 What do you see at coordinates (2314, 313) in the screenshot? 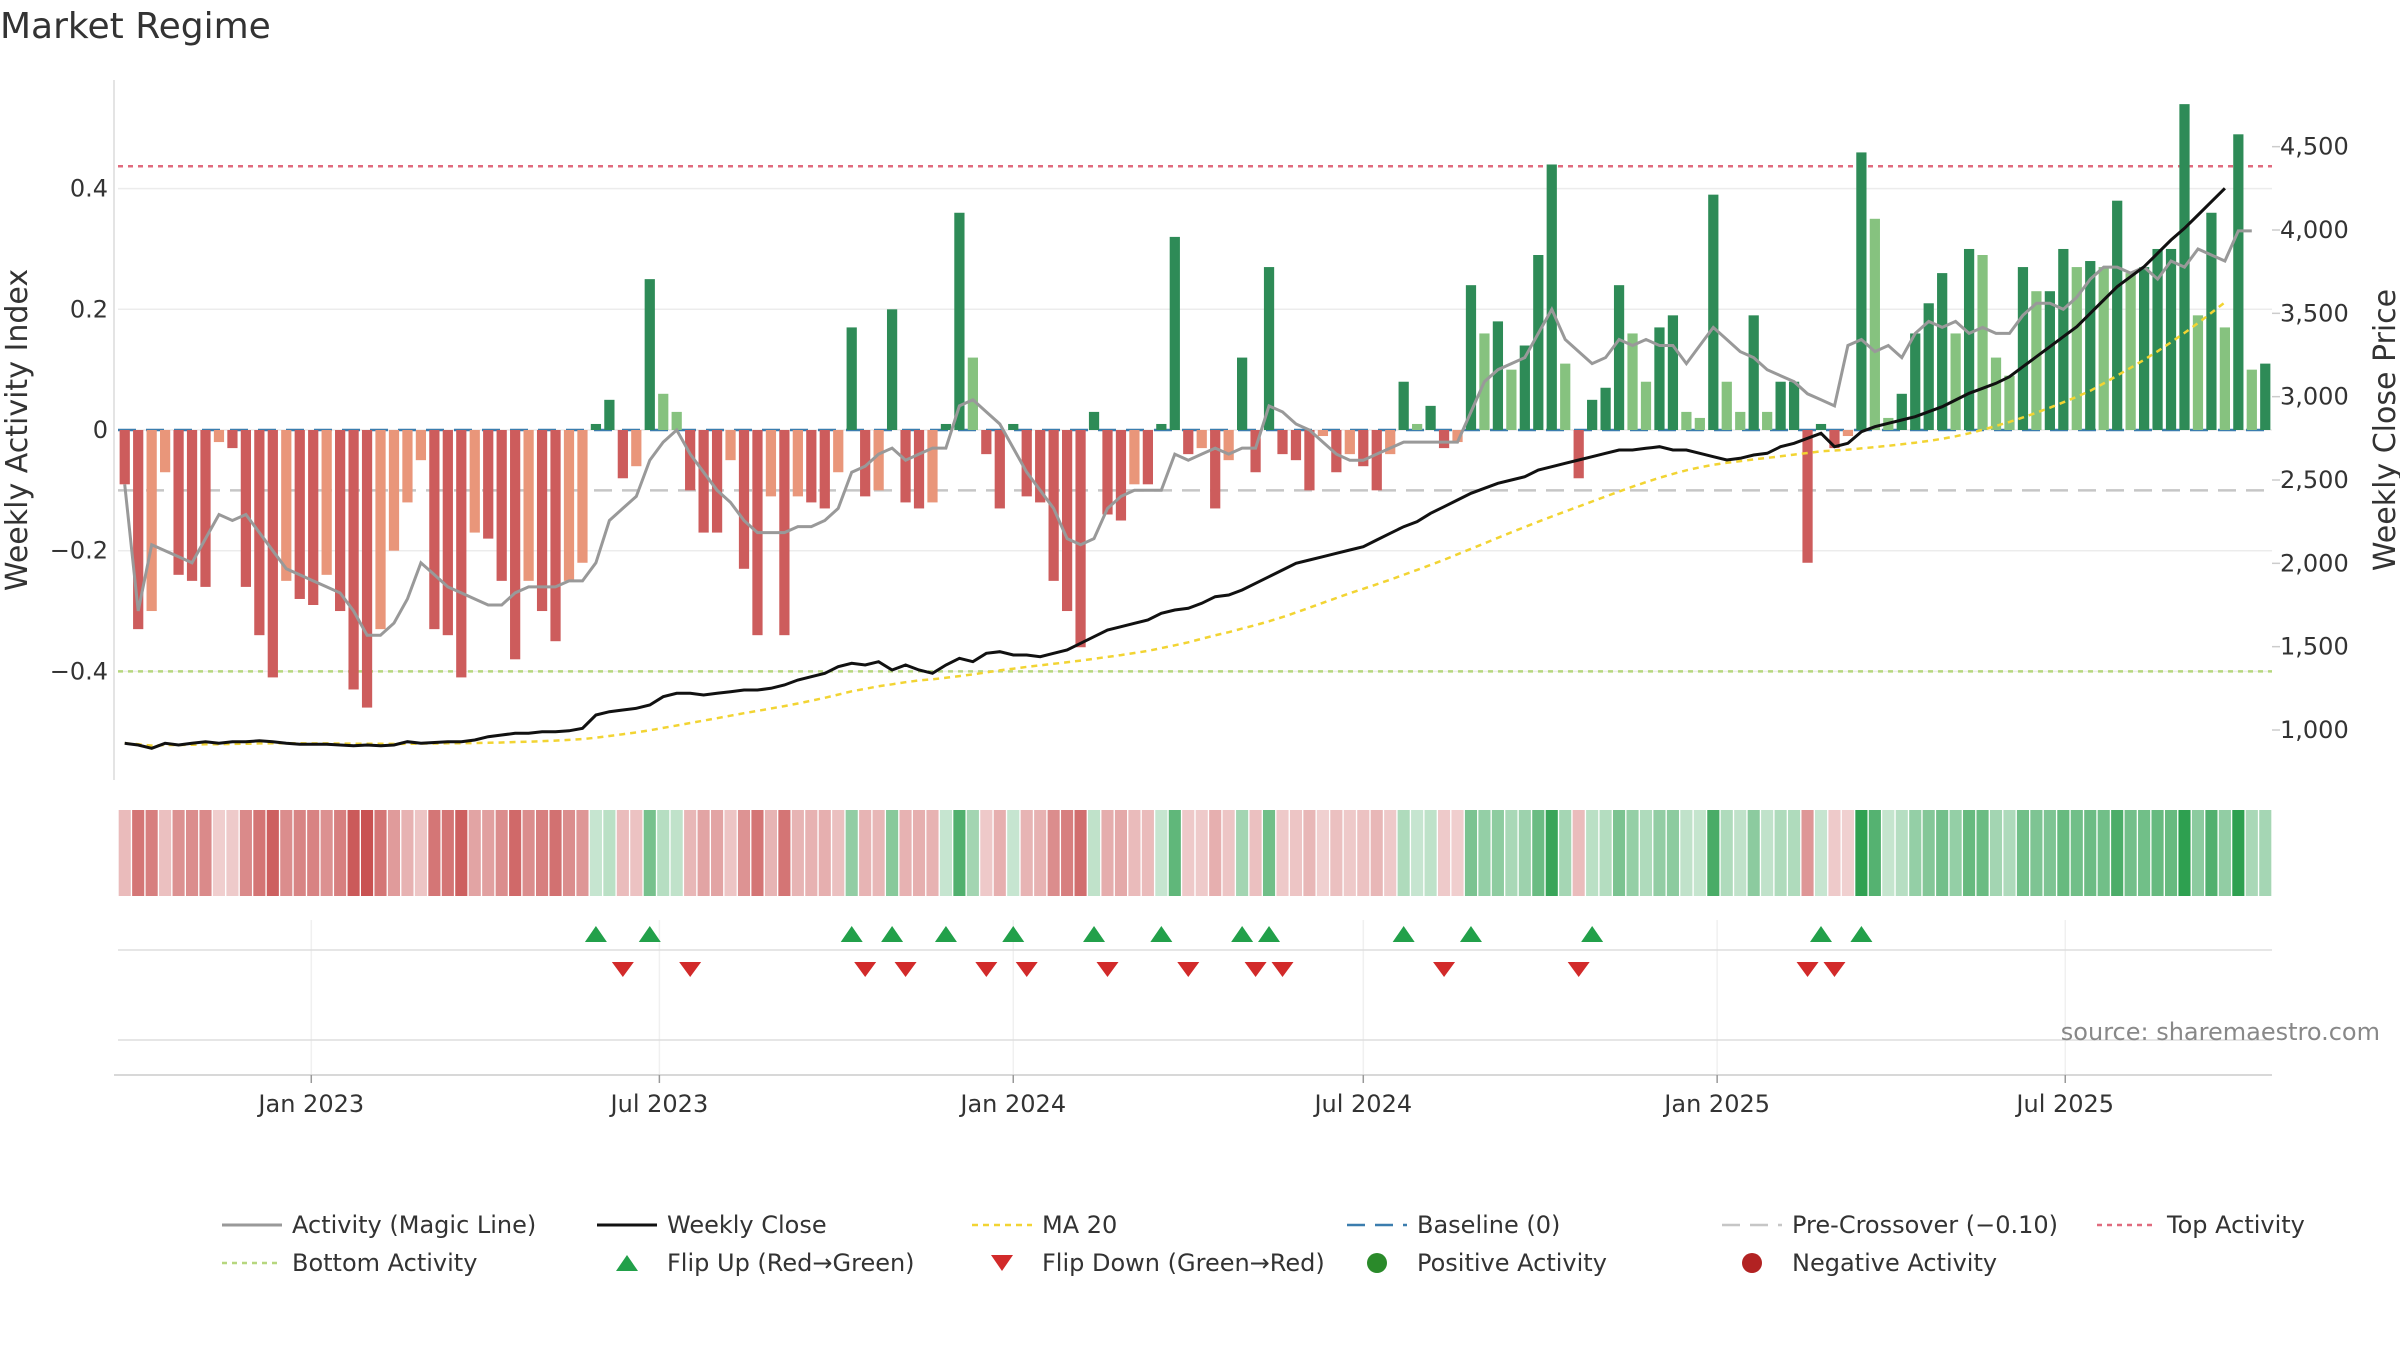
I see `right-tick-label: 3,500` at bounding box center [2314, 313].